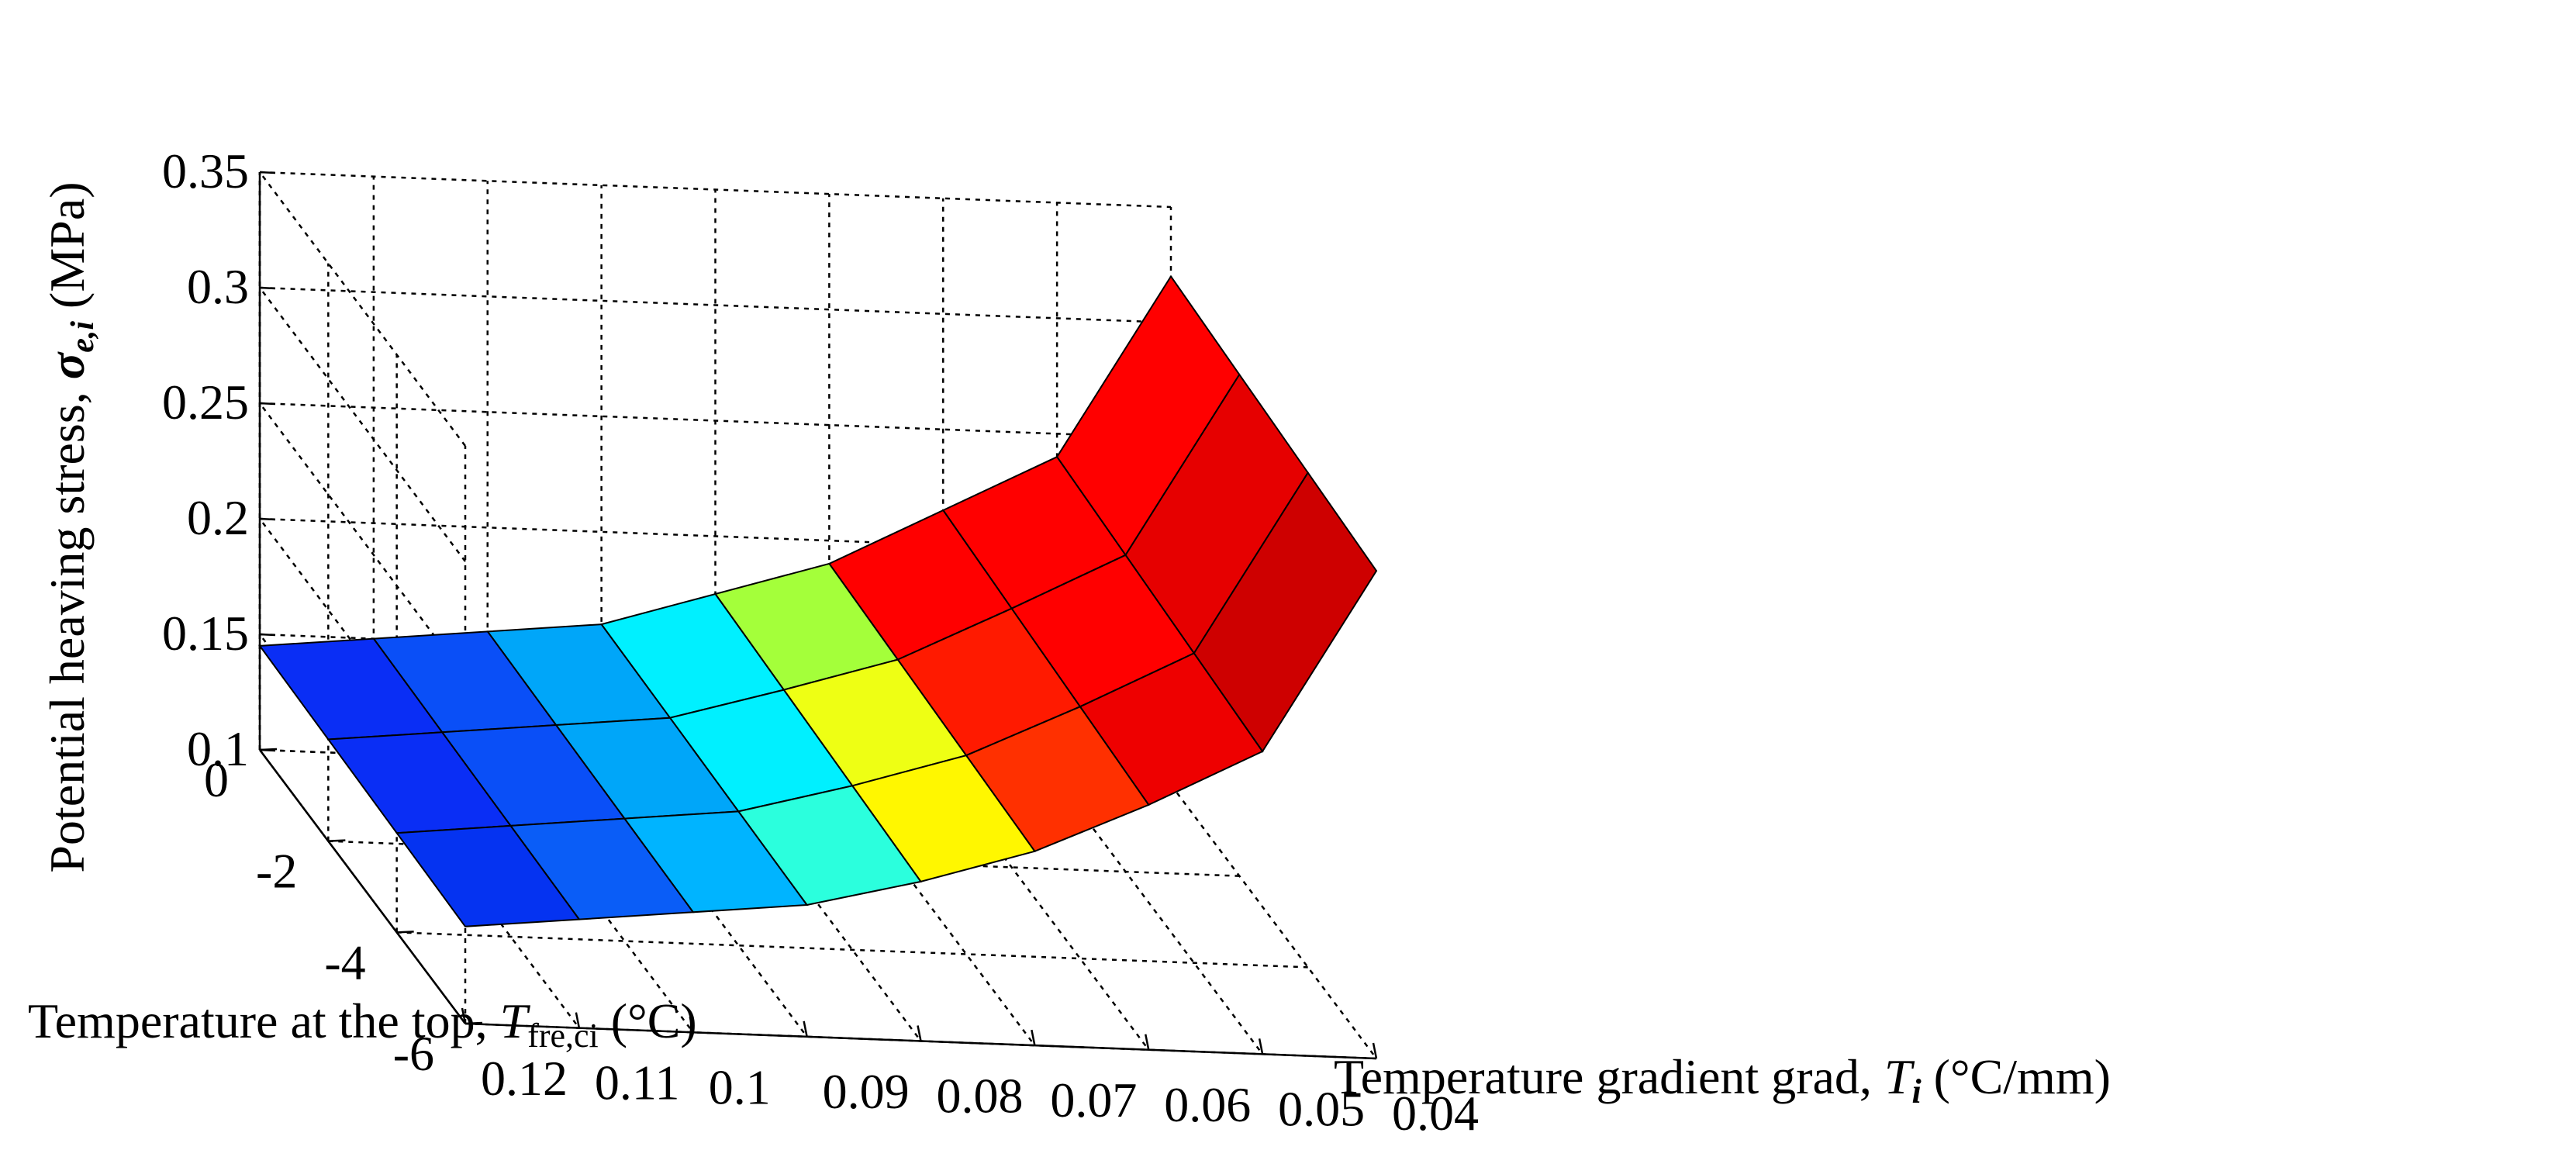 The image size is (2576, 1150). I want to click on z-tick-label: 0.35, so click(206, 171).